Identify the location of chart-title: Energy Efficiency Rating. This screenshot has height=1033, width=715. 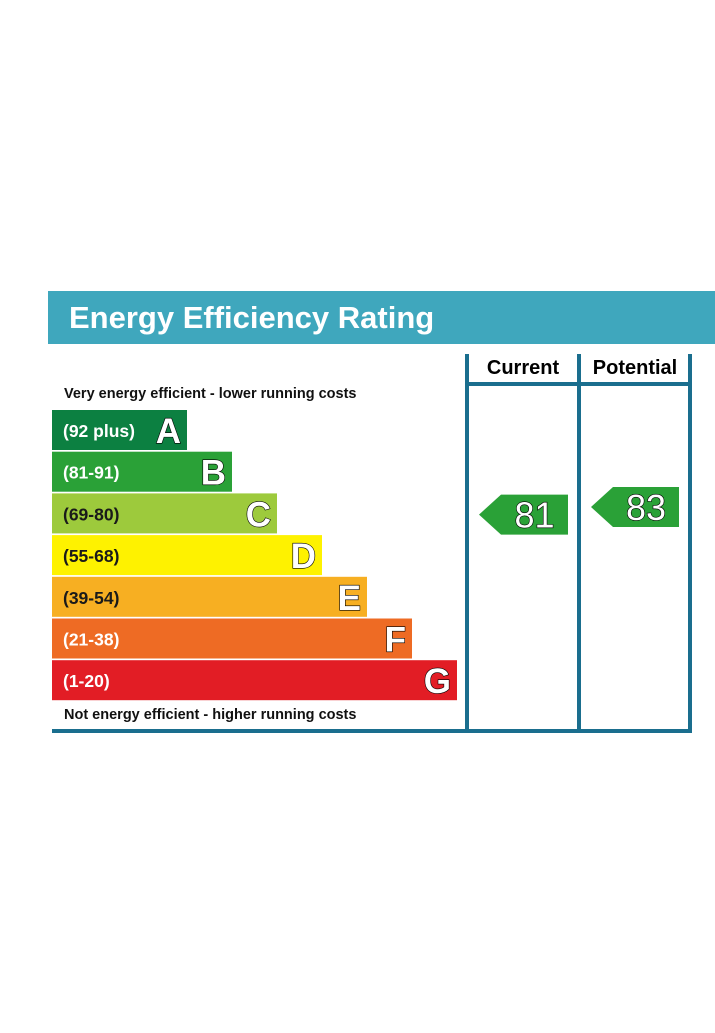
(251, 317).